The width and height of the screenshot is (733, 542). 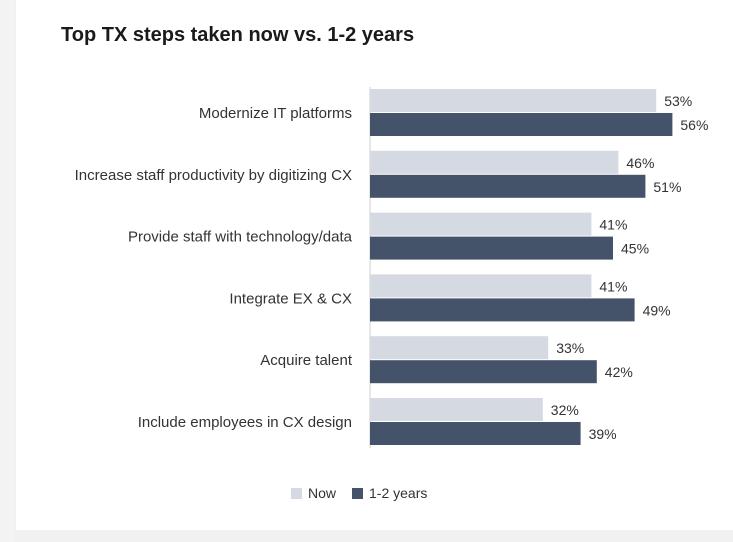 What do you see at coordinates (475, 433) in the screenshot?
I see `bar-1-2-years-include-employees-in-cx-design` at bounding box center [475, 433].